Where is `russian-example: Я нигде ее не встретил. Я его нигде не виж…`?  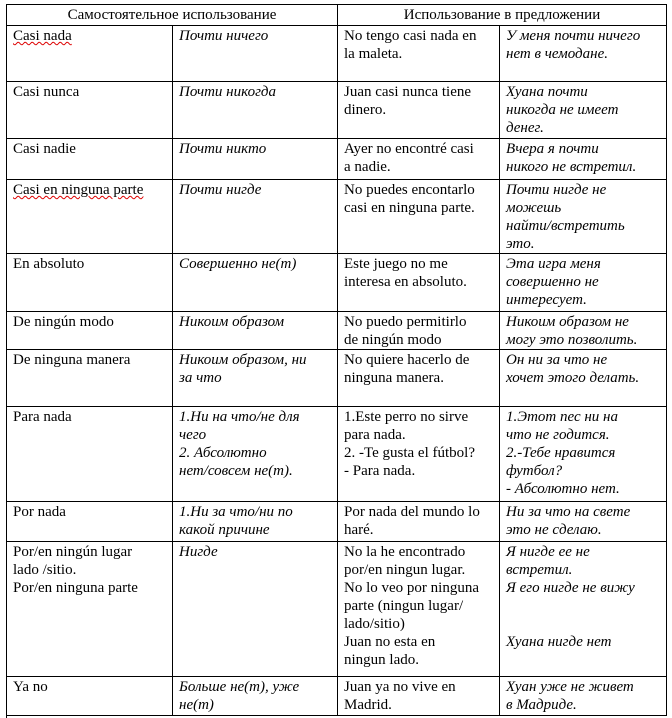 russian-example: Я нигде ее не встретил. Я его нигде не виж… is located at coordinates (583, 609).